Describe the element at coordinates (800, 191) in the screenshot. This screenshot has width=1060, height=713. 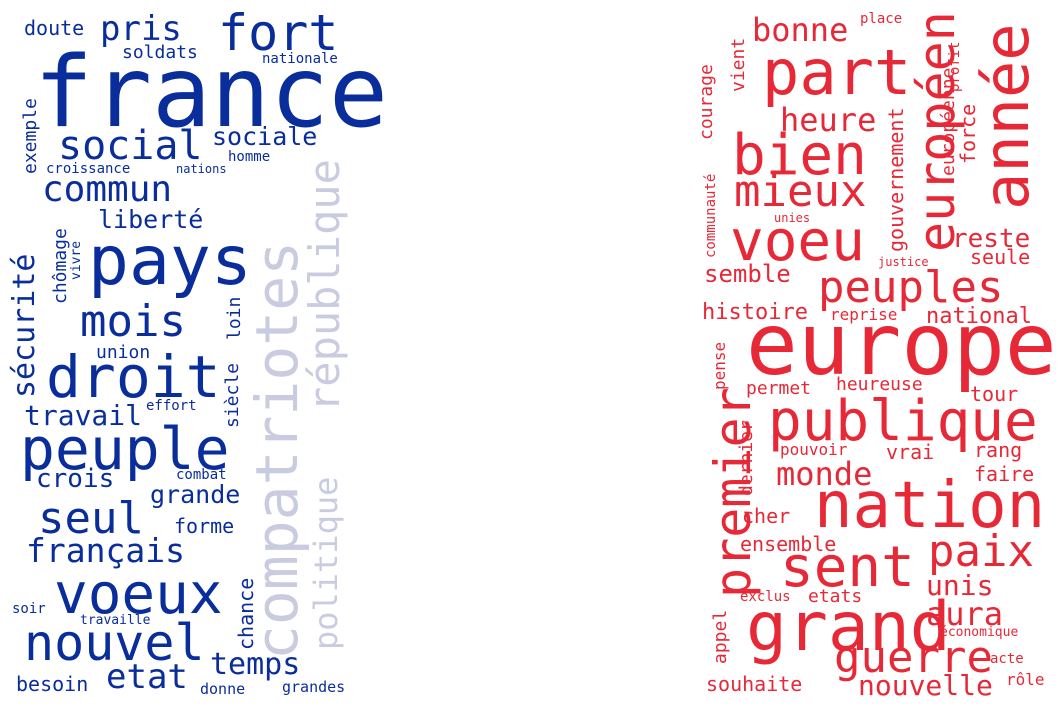
I see `word: mieux` at that location.